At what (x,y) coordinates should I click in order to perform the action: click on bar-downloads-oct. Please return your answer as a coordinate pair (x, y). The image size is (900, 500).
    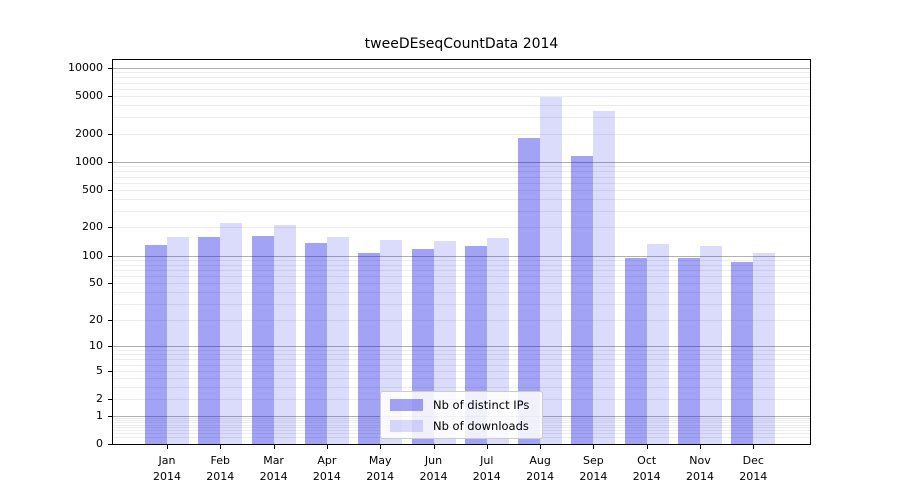
    Looking at the image, I should click on (657, 344).